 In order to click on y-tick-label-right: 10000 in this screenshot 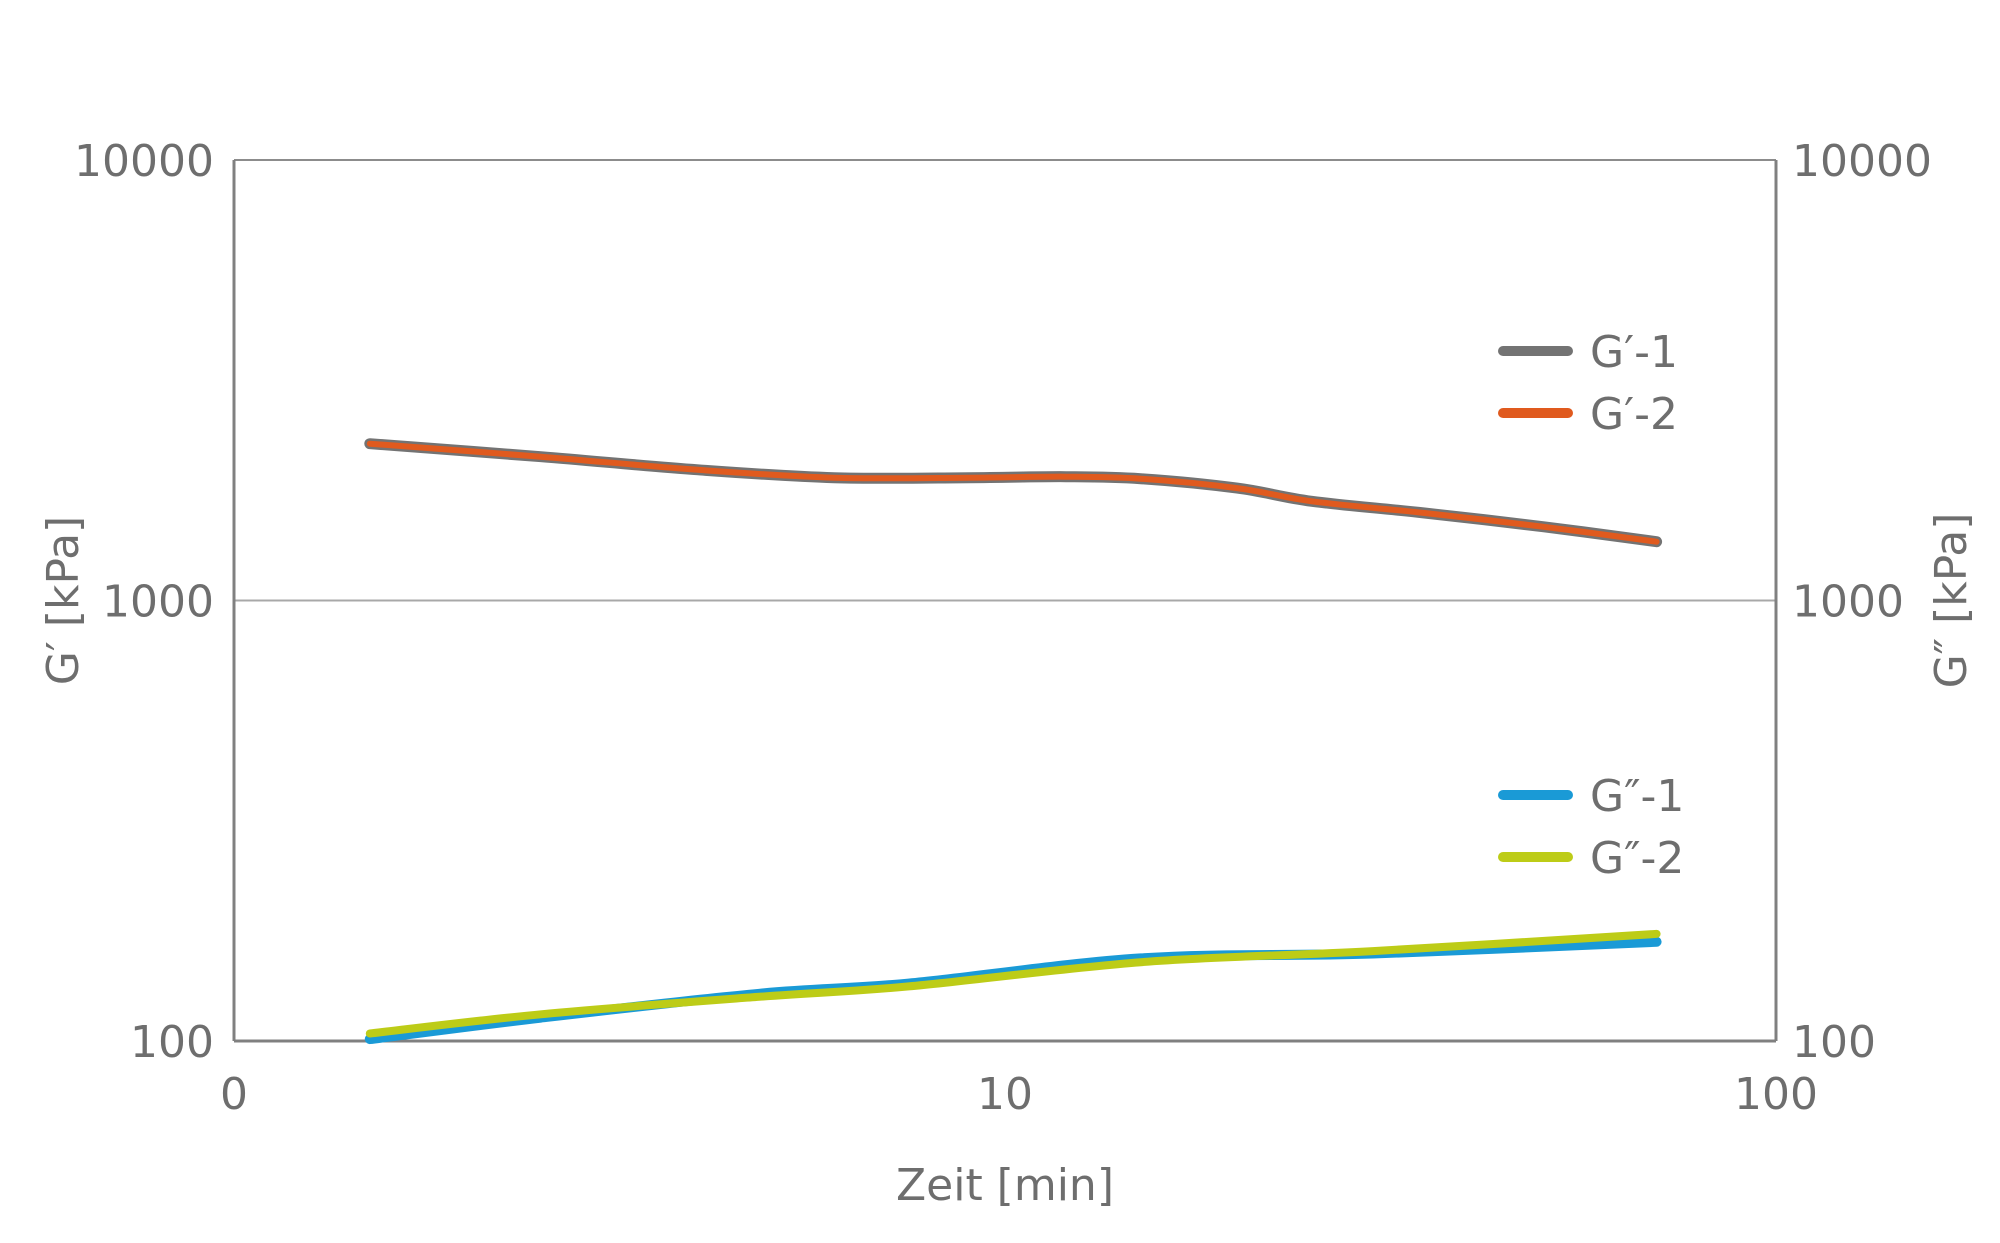, I will do `click(1862, 161)`.